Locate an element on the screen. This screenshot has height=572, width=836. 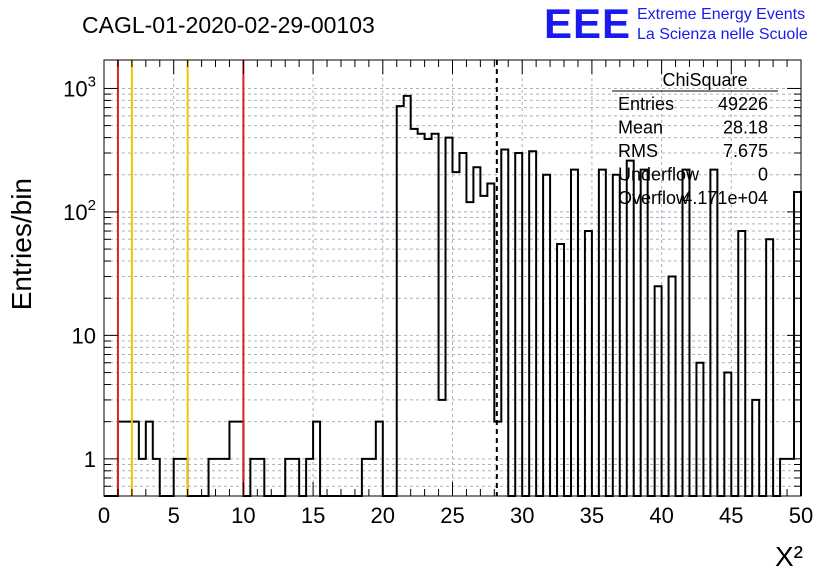
x-tick-label: 40 is located at coordinates (661, 515).